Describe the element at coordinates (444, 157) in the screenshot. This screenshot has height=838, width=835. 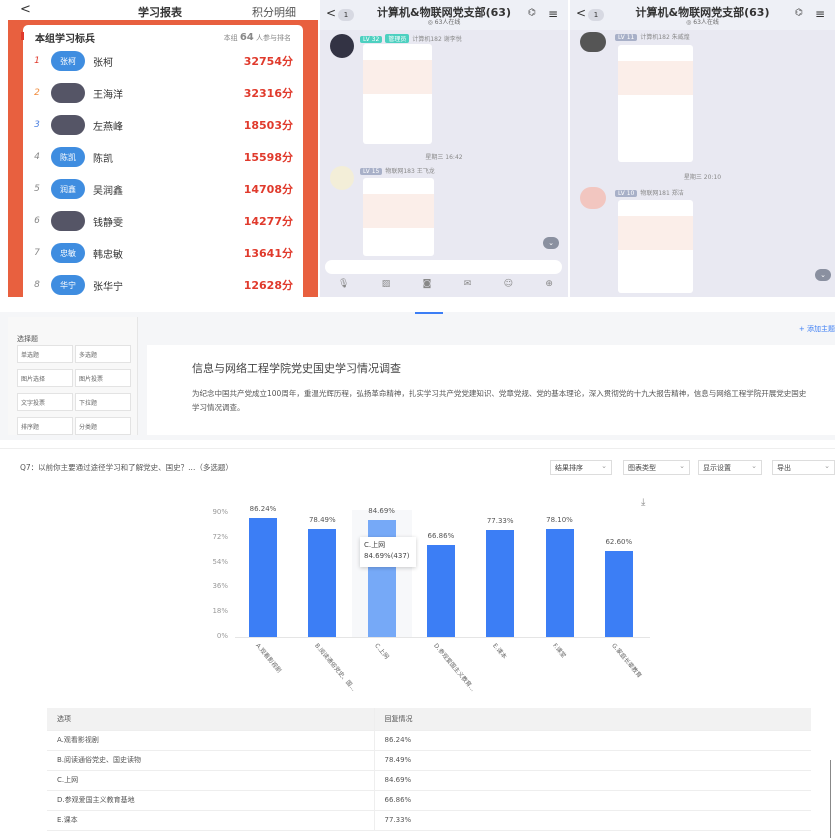
I see `timestamp: 星期三 16:42` at that location.